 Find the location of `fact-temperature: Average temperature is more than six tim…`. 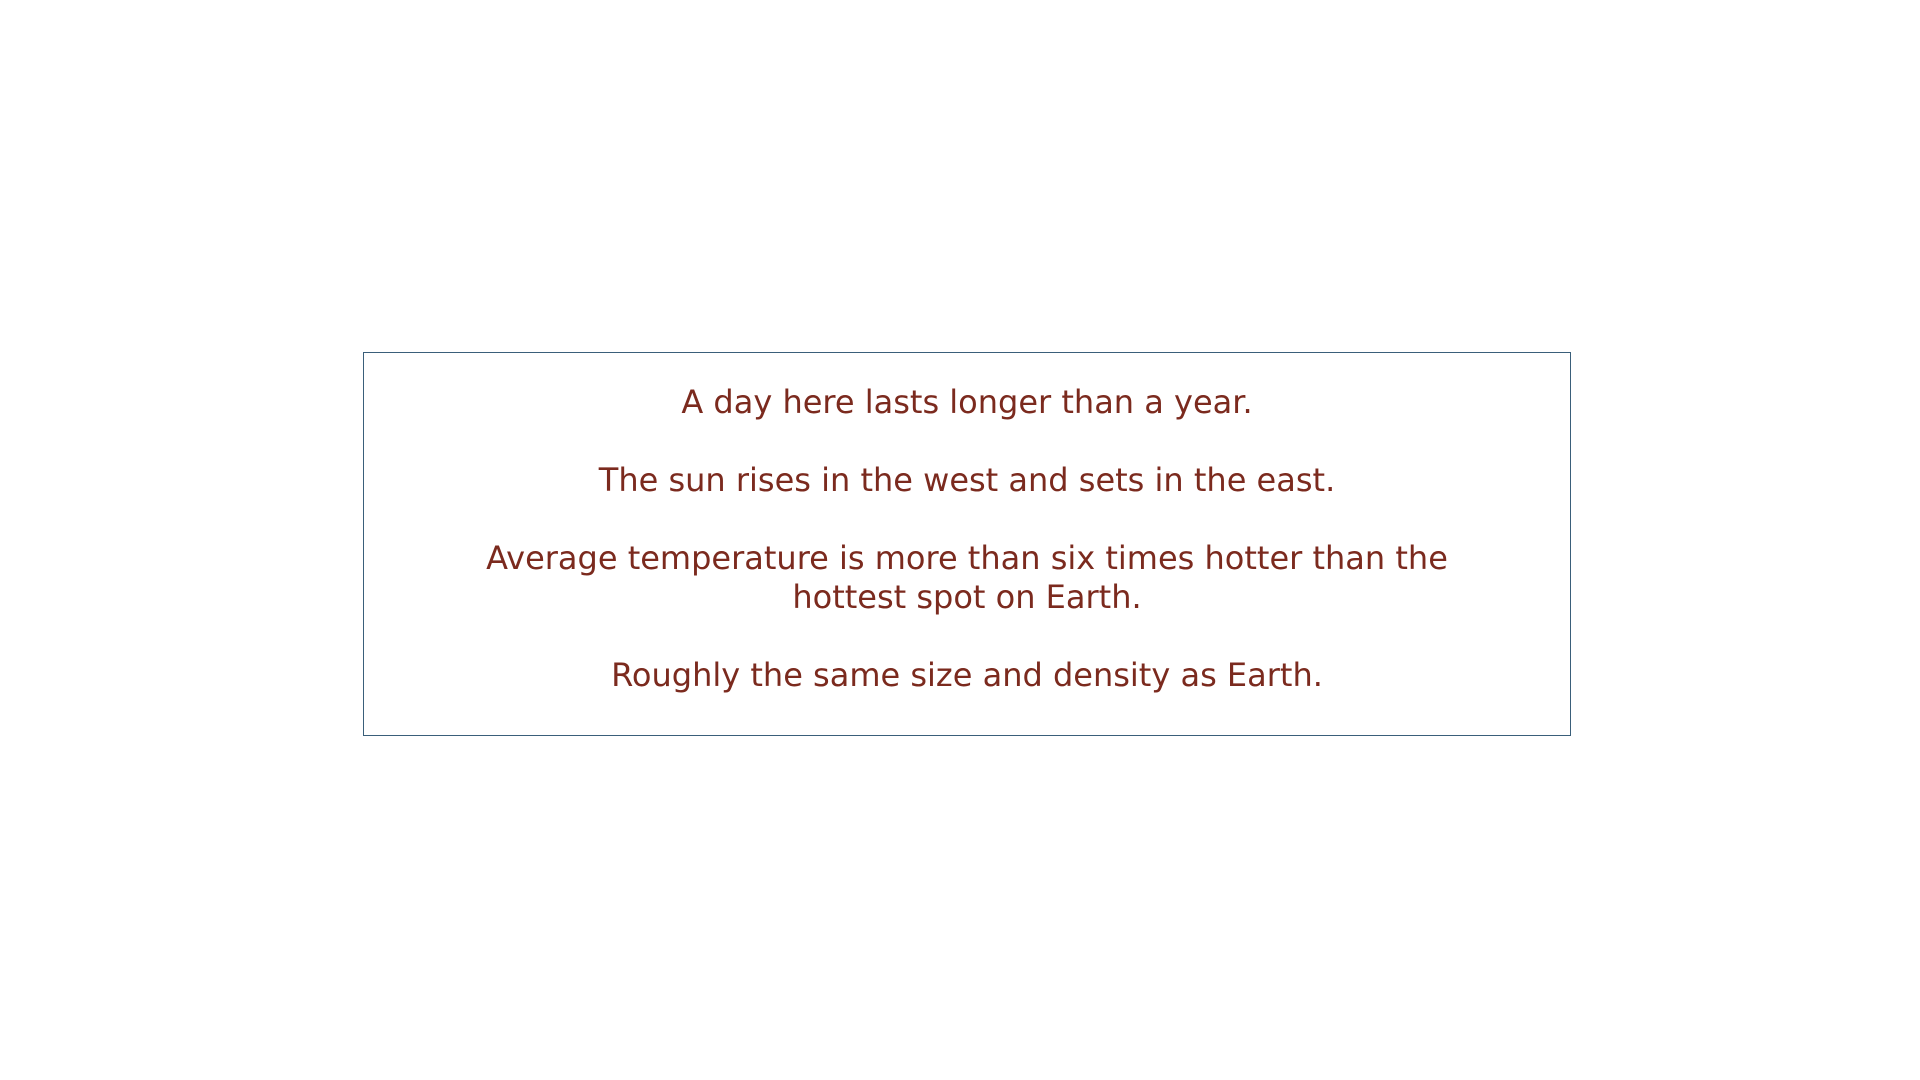

fact-temperature: Average temperature is more than six tim… is located at coordinates (967, 577).